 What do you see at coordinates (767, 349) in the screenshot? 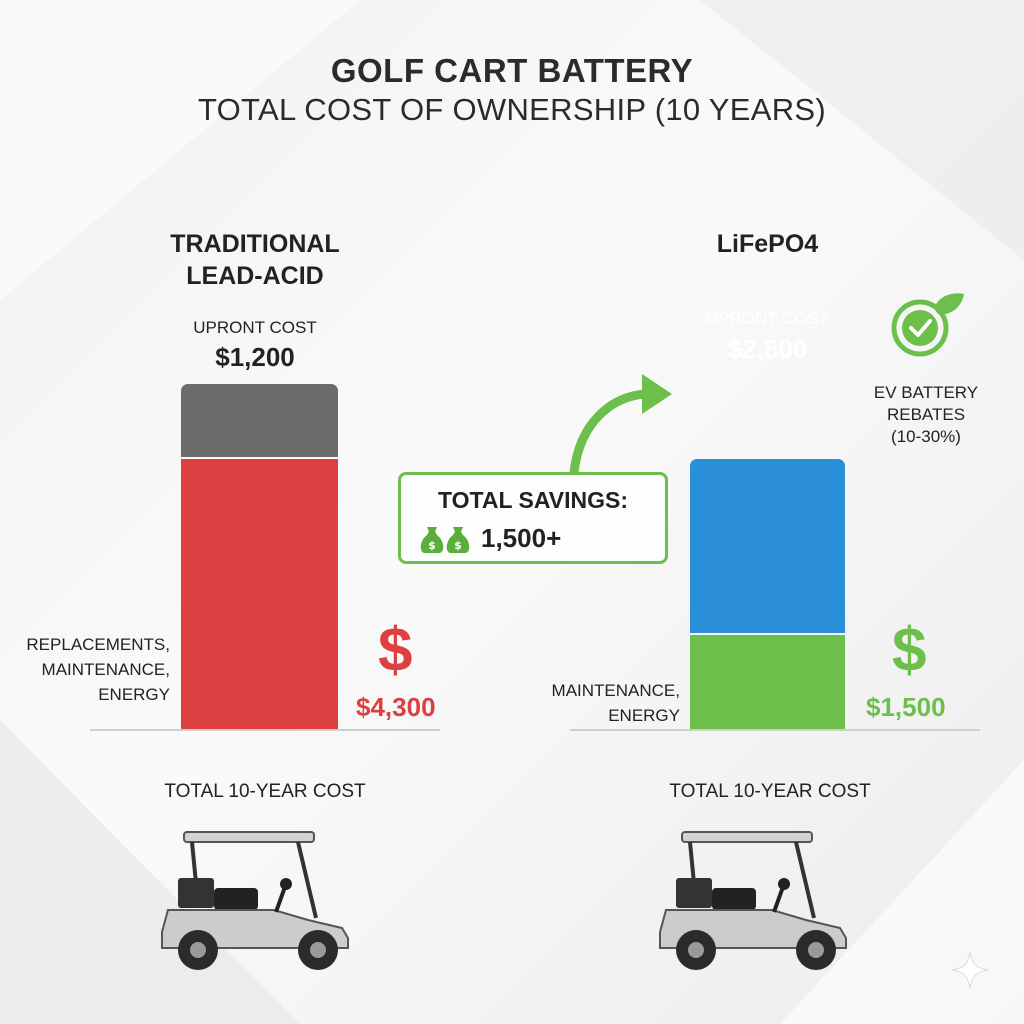
I see `lfp-upfront-value: $2,800` at bounding box center [767, 349].